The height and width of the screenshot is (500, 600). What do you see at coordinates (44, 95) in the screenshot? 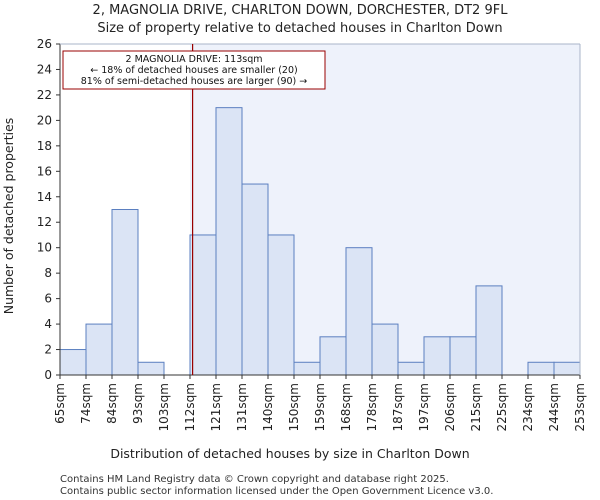
I see `y-tick-label: 22` at bounding box center [44, 95].